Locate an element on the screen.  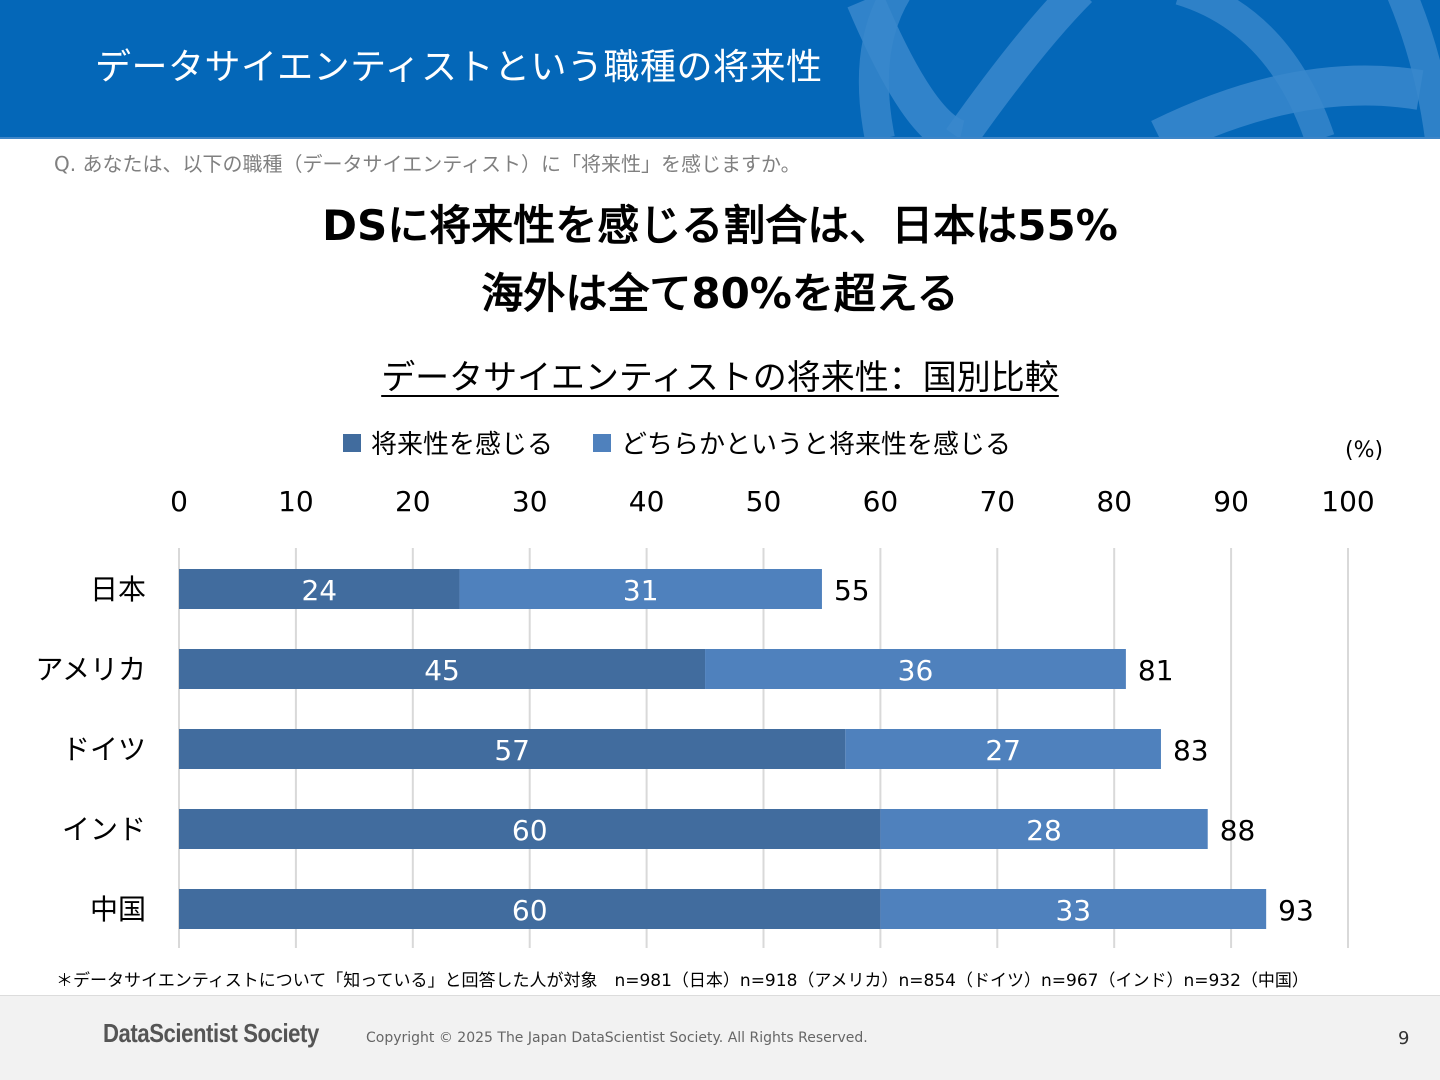
bar-total-label: 93 is located at coordinates (1296, 910).